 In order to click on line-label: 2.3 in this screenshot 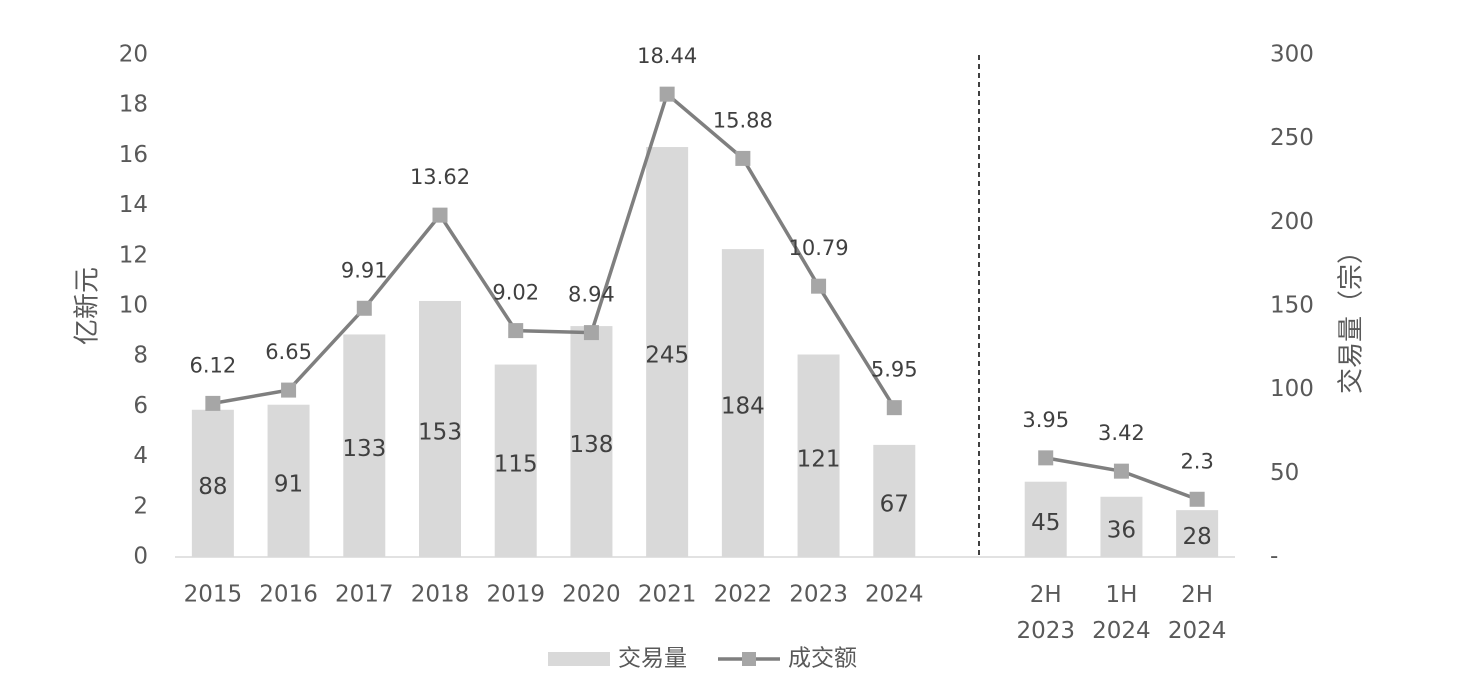, I will do `click(1196, 461)`.